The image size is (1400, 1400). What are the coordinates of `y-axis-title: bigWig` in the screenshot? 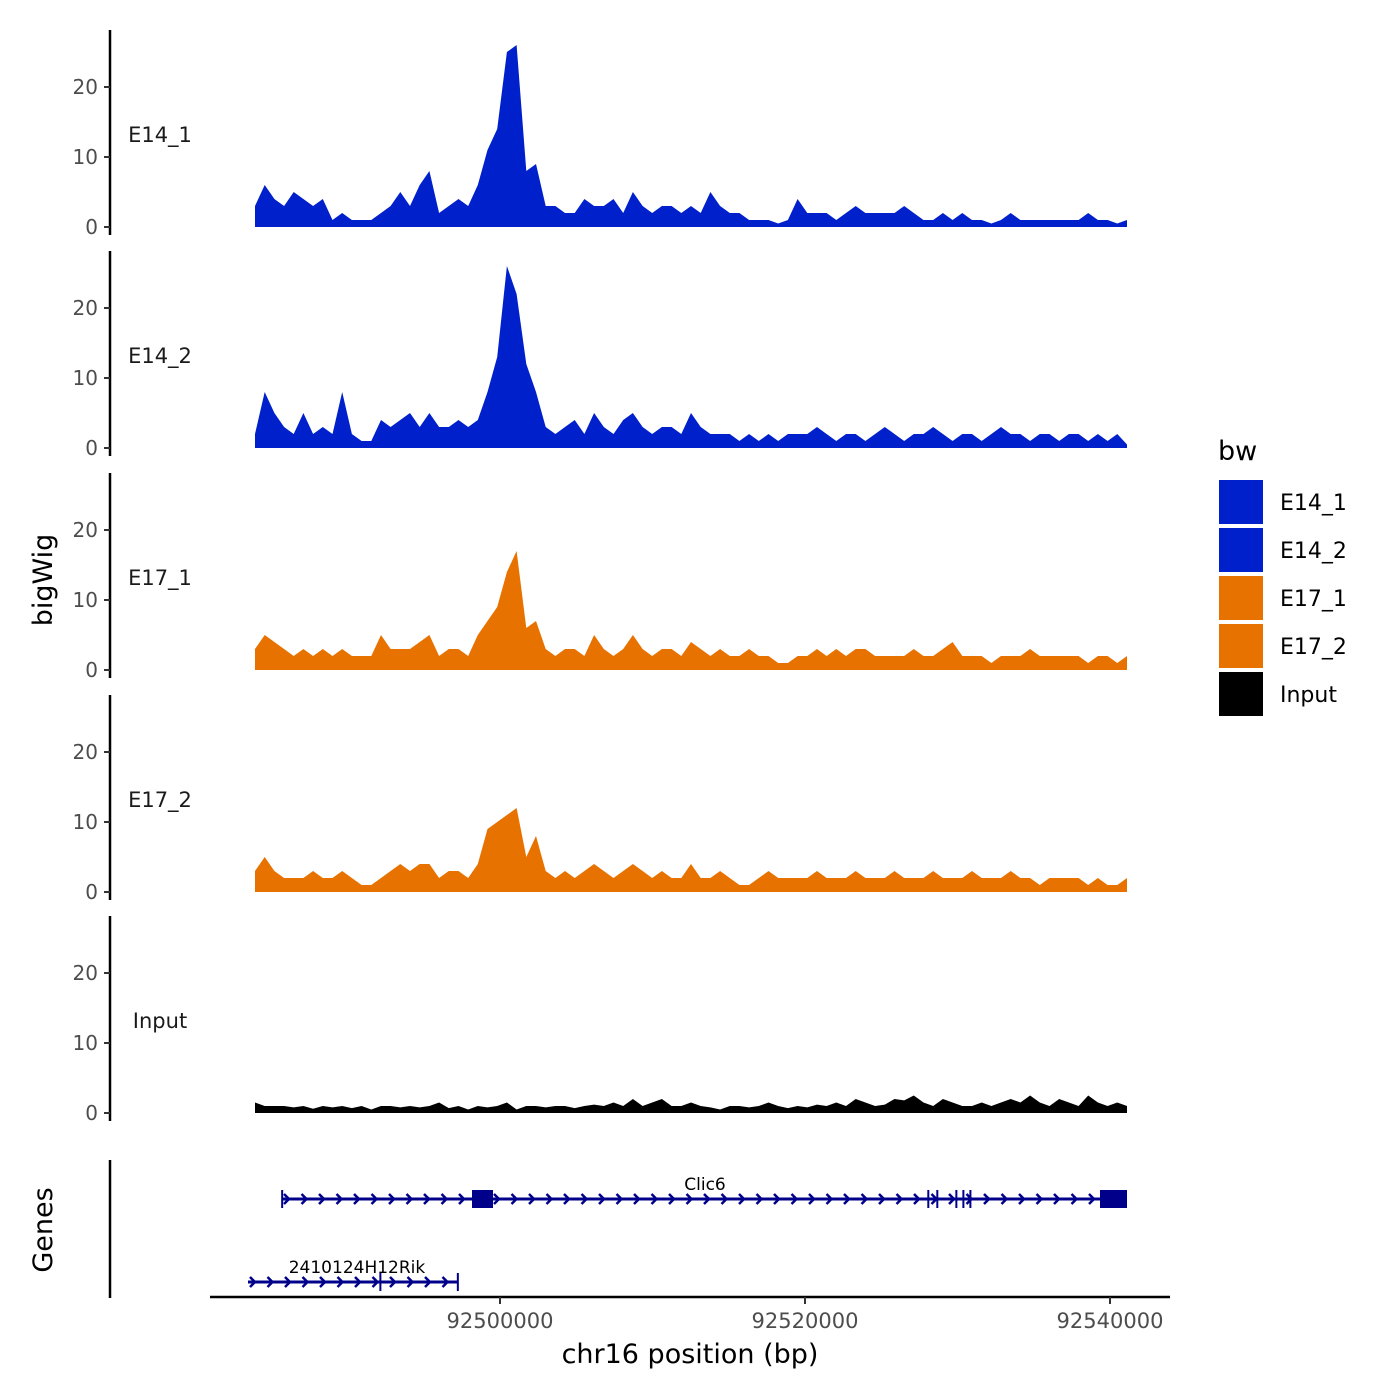 It's located at (43, 580).